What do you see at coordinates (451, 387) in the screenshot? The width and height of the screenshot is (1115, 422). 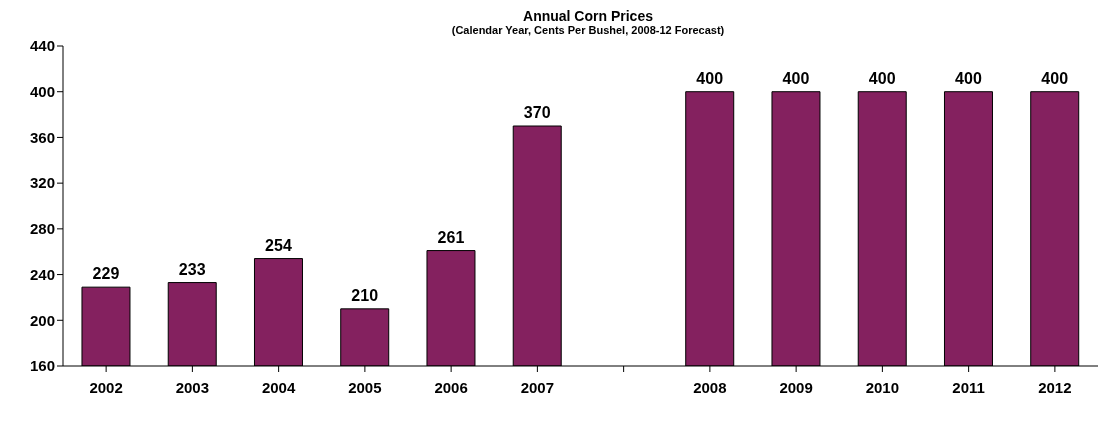 I see `x-tick-label: 2006` at bounding box center [451, 387].